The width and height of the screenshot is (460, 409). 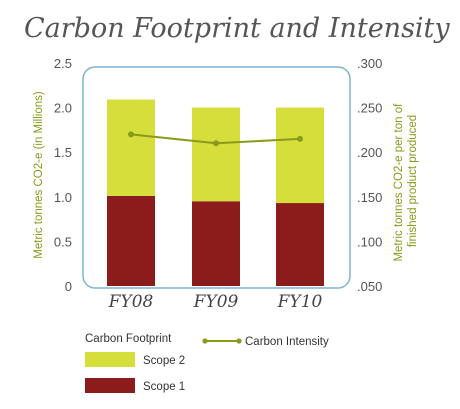 What do you see at coordinates (63, 241) in the screenshot?
I see `y-tick-label: 0.5` at bounding box center [63, 241].